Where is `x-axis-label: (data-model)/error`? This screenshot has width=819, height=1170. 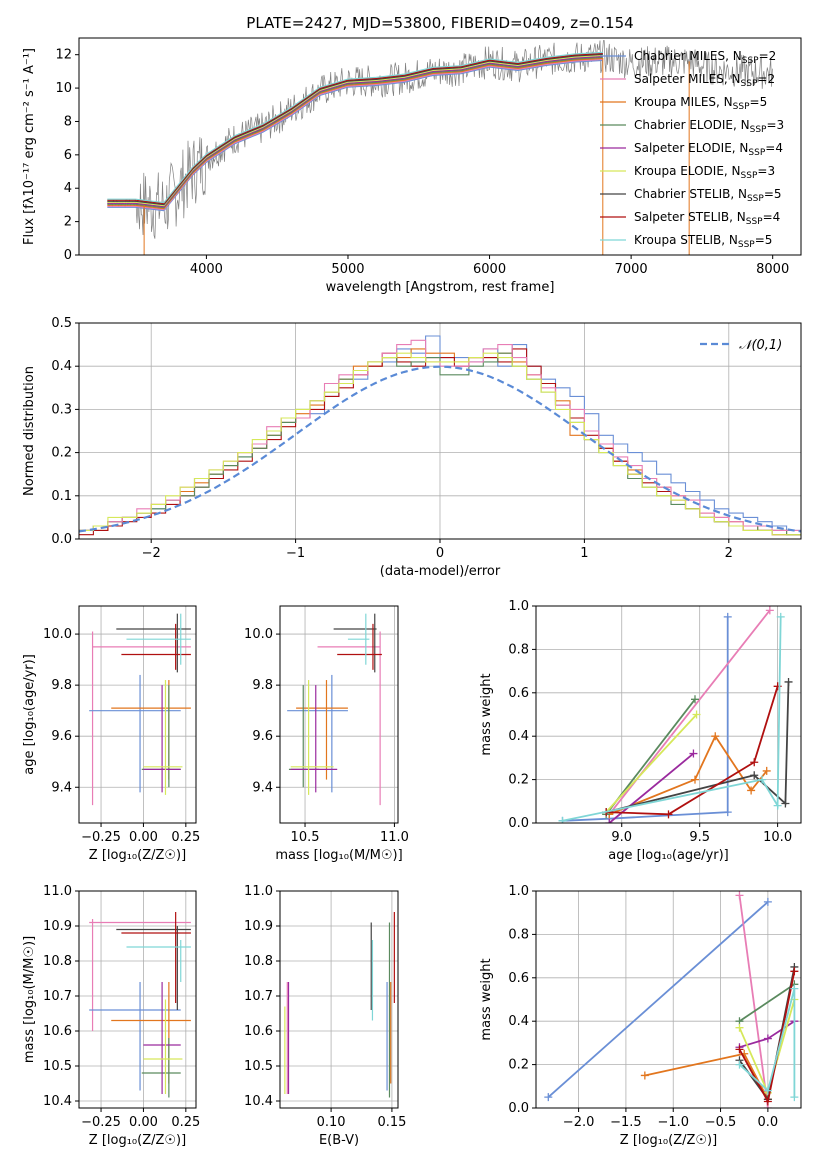
x-axis-label: (data-model)/error is located at coordinates (440, 571).